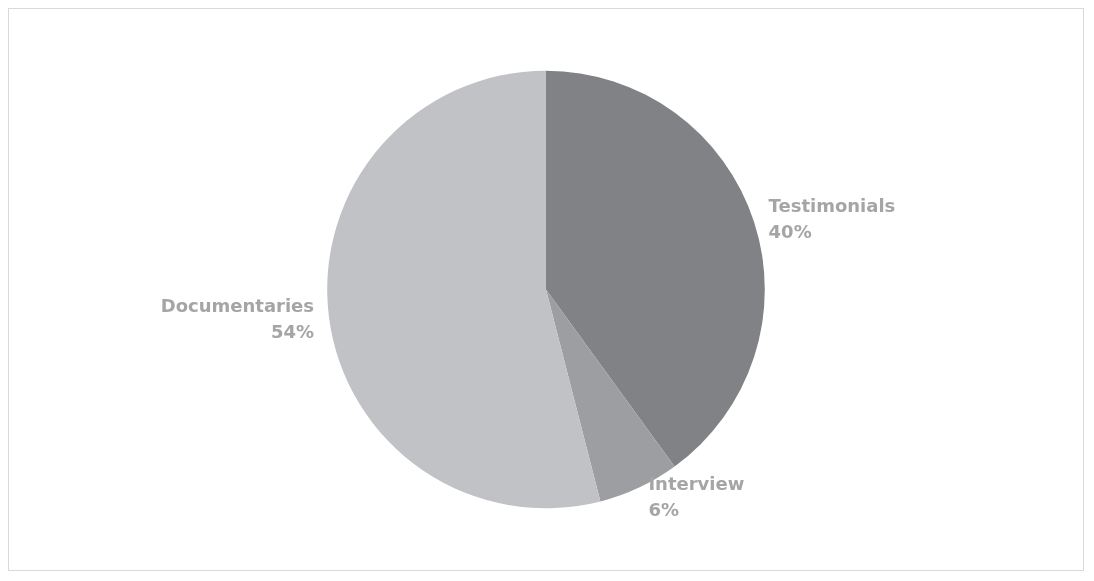 The image size is (1094, 581). What do you see at coordinates (696, 484) in the screenshot?
I see `slice-label: Interview` at bounding box center [696, 484].